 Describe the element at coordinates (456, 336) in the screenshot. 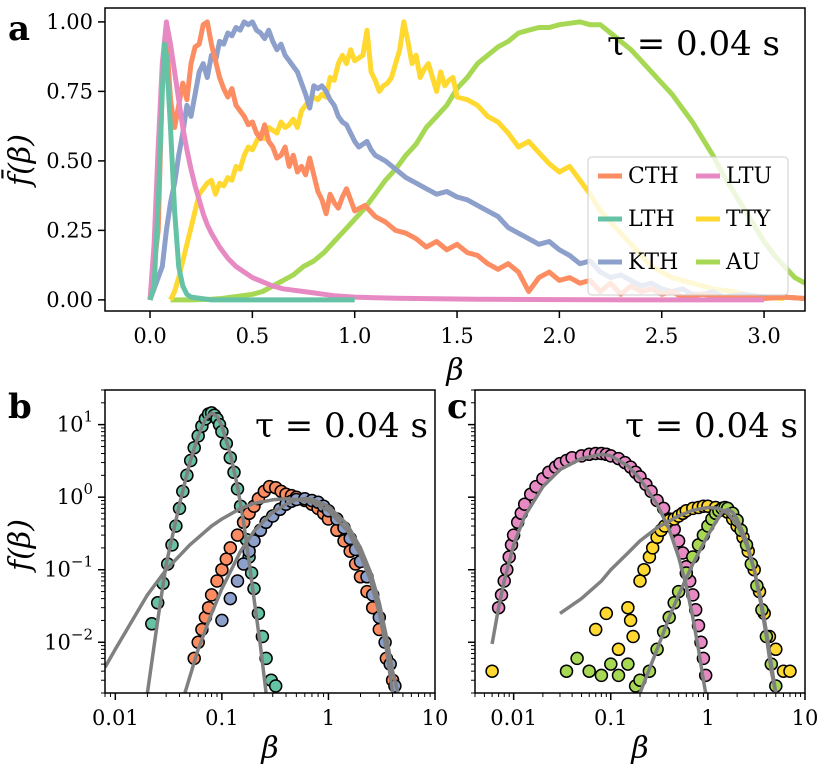

I see `x-tick-label: 1.5` at that location.